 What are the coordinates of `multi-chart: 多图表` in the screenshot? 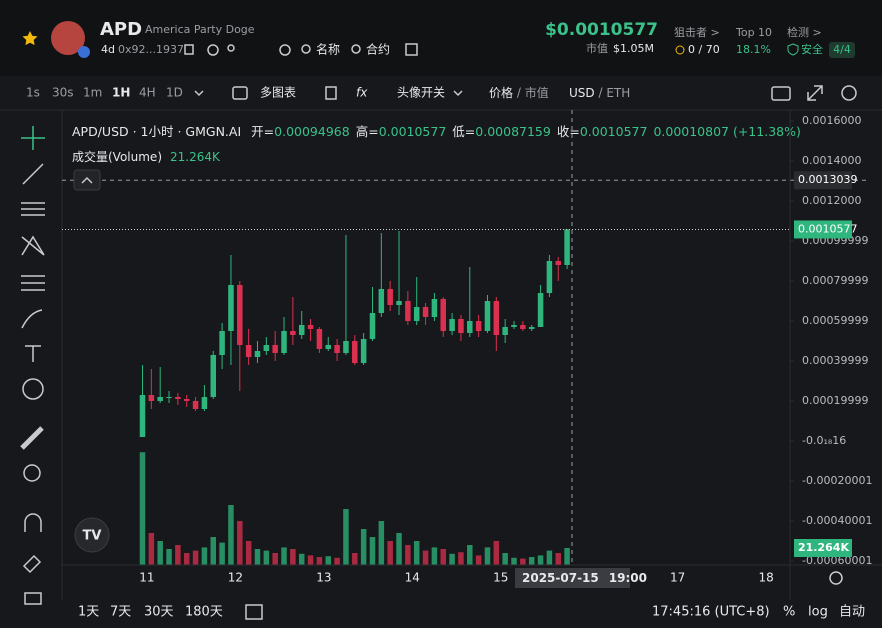 It's located at (278, 93).